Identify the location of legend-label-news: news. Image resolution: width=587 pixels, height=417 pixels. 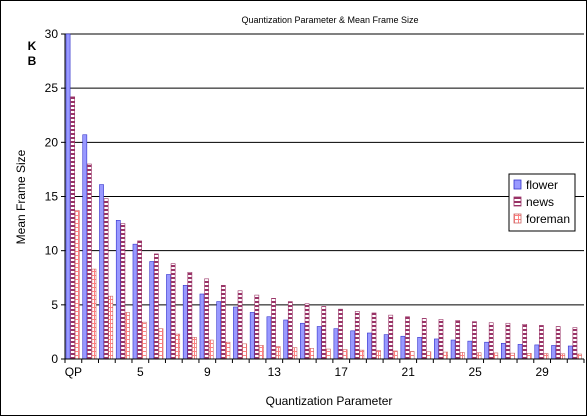
(540, 202).